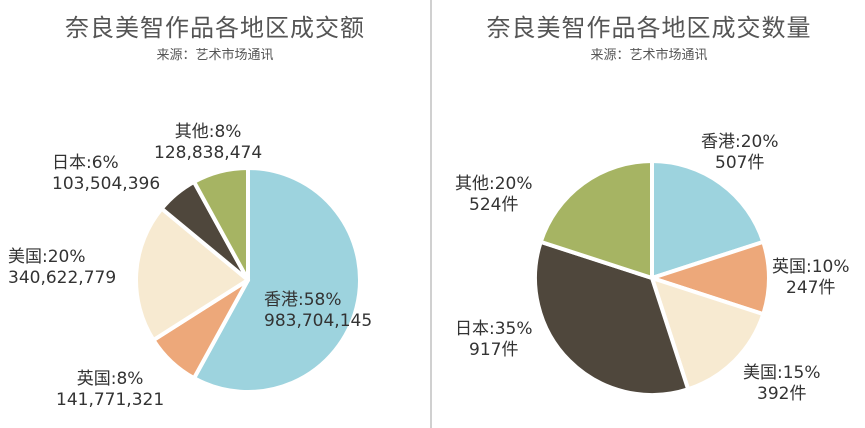 This screenshot has width=865, height=428. I want to click on slice-label-other: 其他:8% 128,838,474, so click(208, 142).